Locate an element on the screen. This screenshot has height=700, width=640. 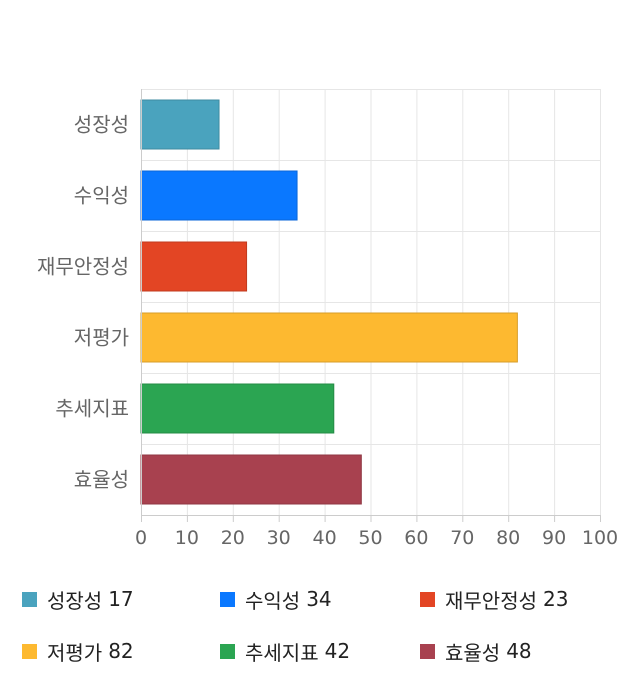
legend-value: 34 is located at coordinates (319, 599).